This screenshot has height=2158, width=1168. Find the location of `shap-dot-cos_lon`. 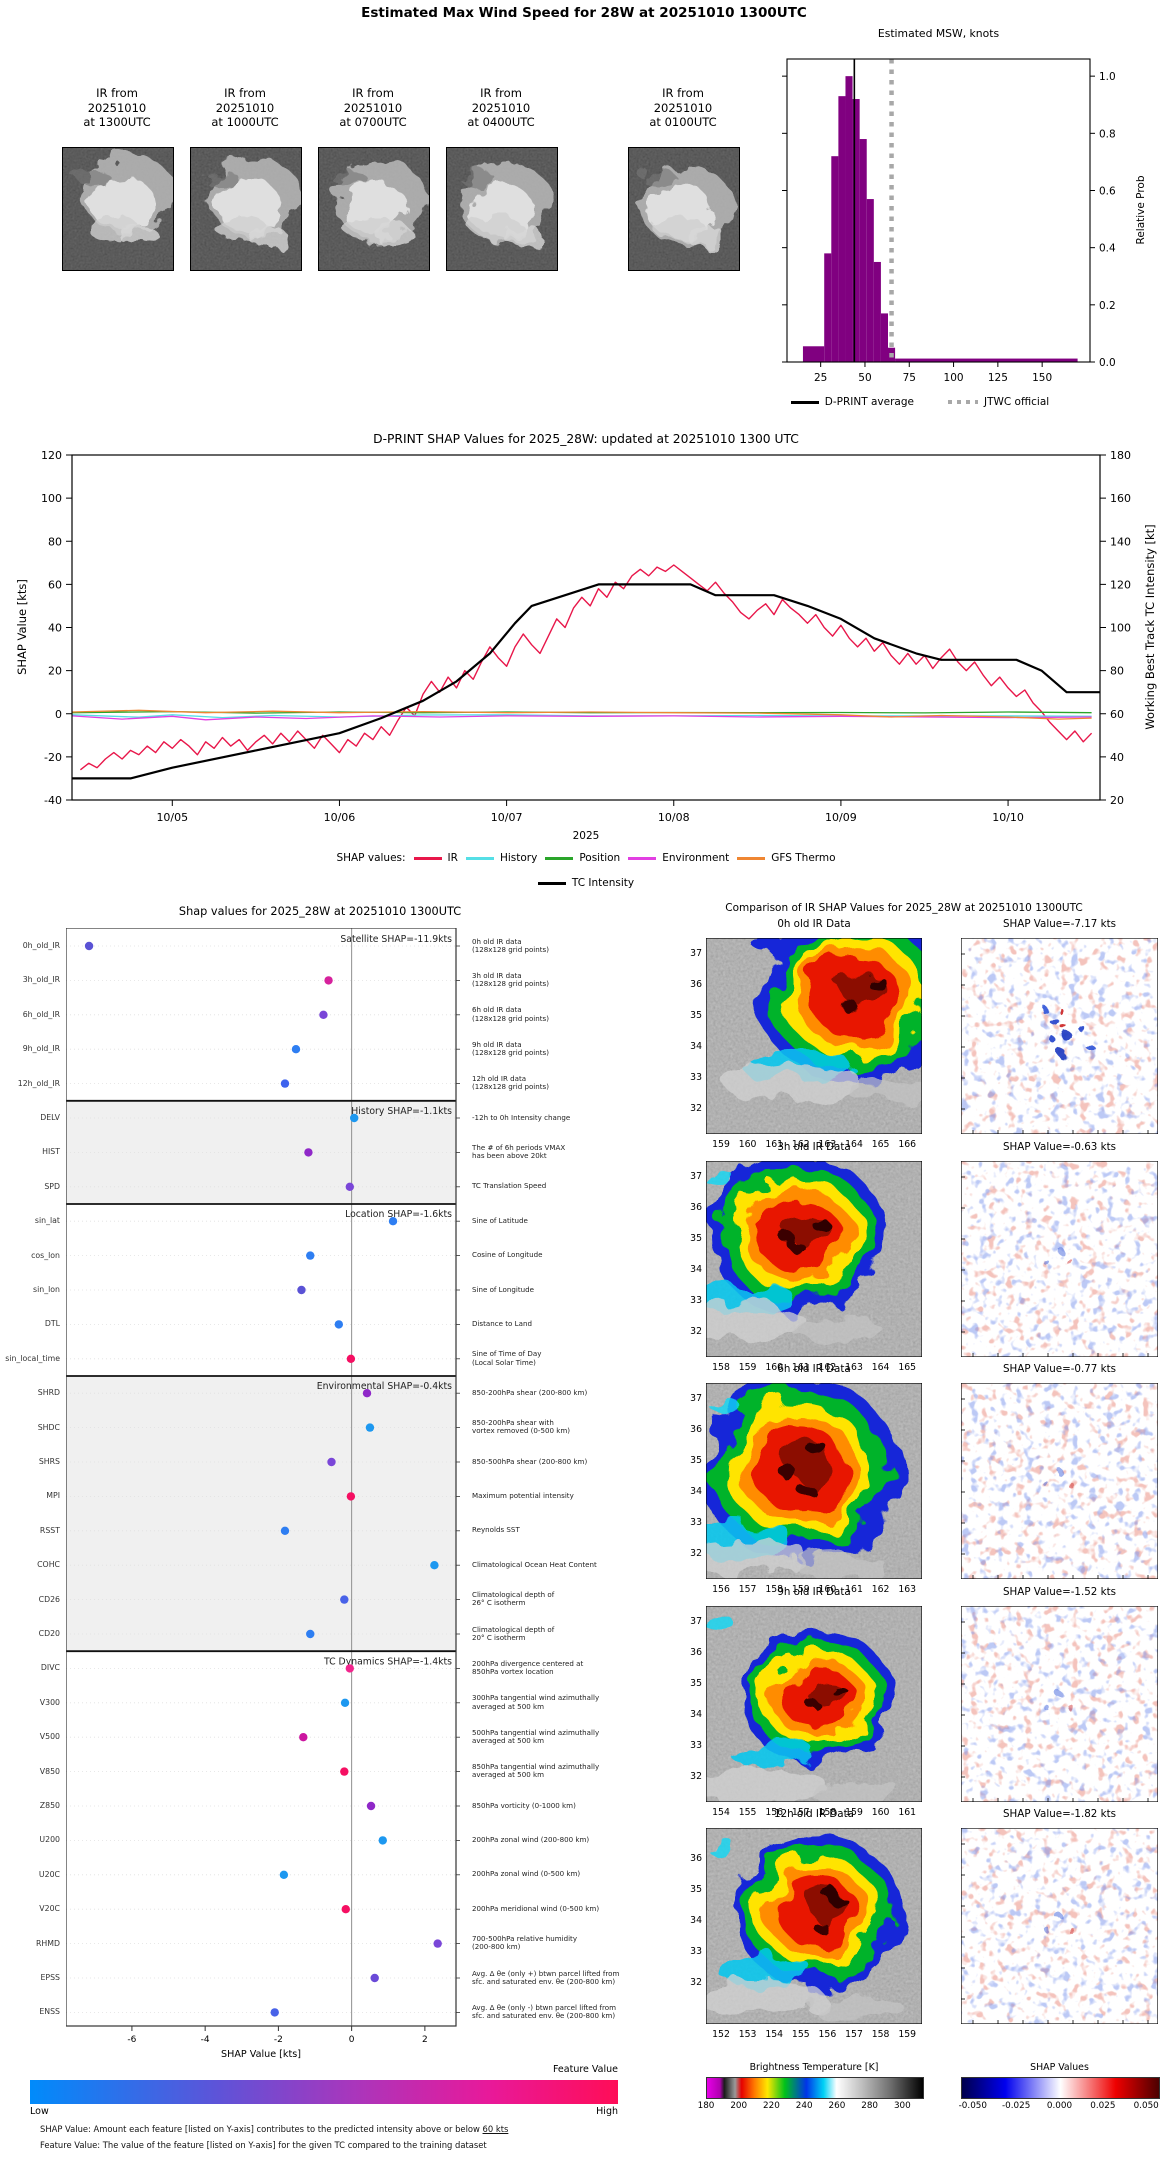

shap-dot-cos_lon is located at coordinates (310, 1255).